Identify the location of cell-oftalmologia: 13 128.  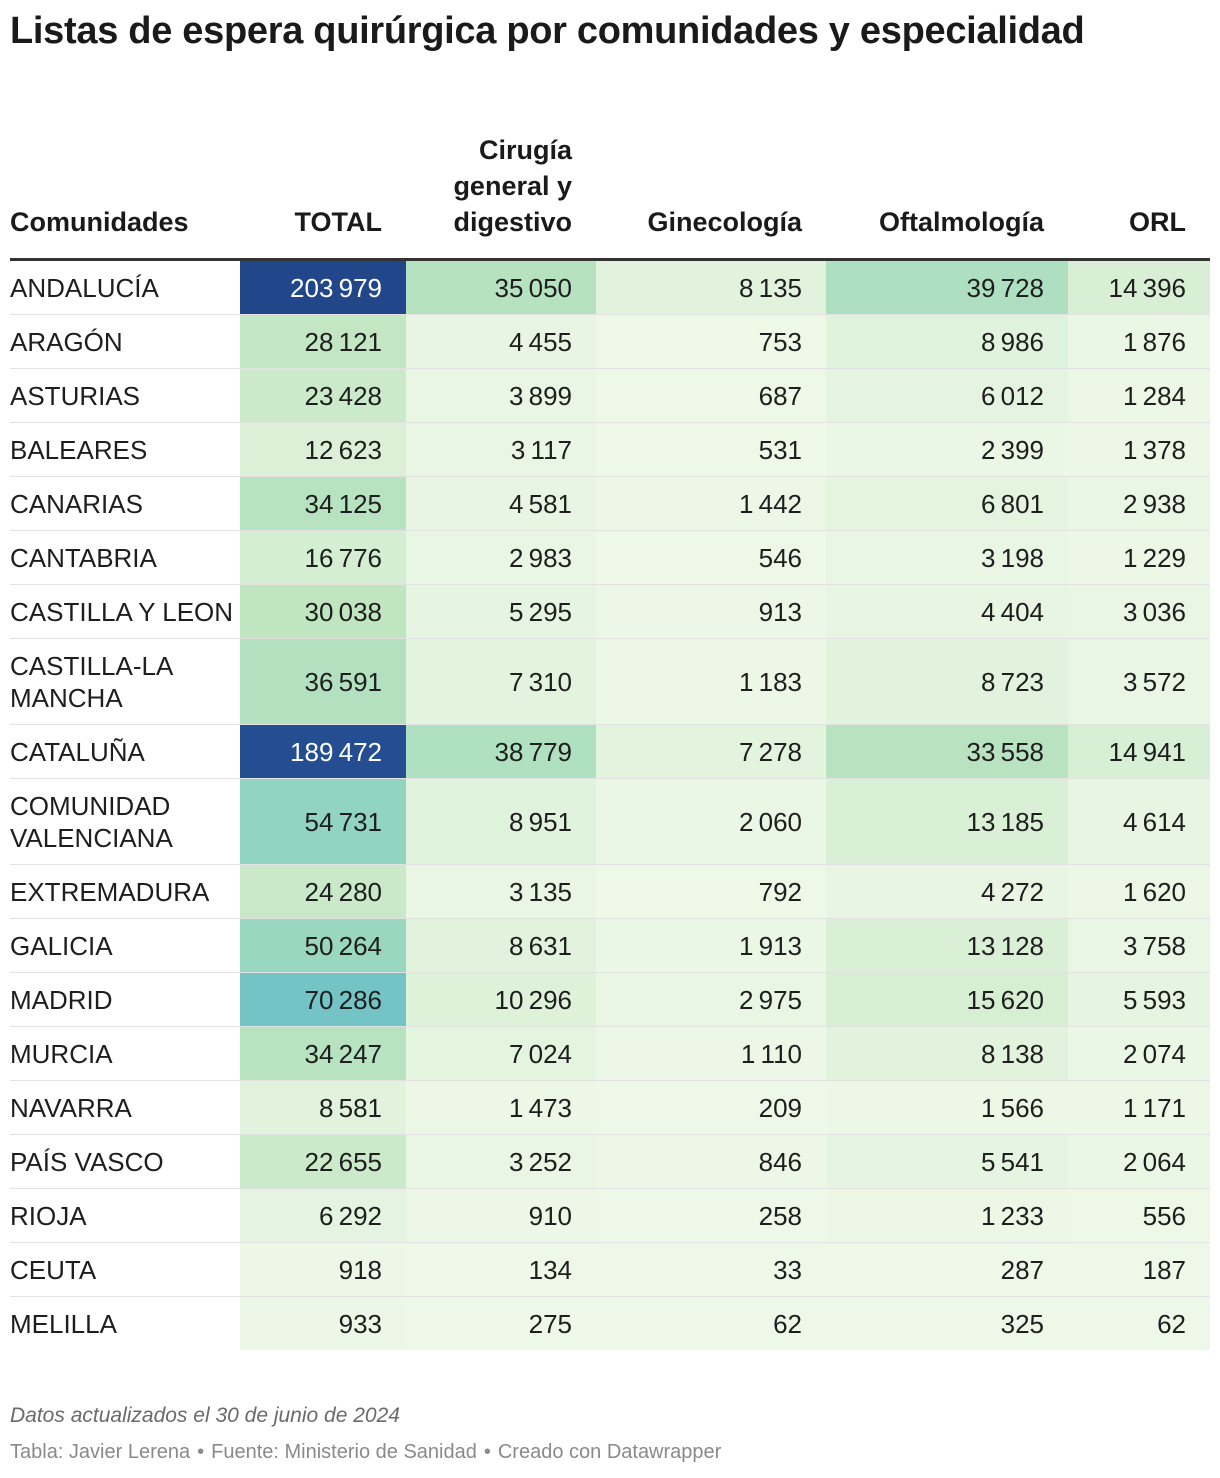
(947, 945).